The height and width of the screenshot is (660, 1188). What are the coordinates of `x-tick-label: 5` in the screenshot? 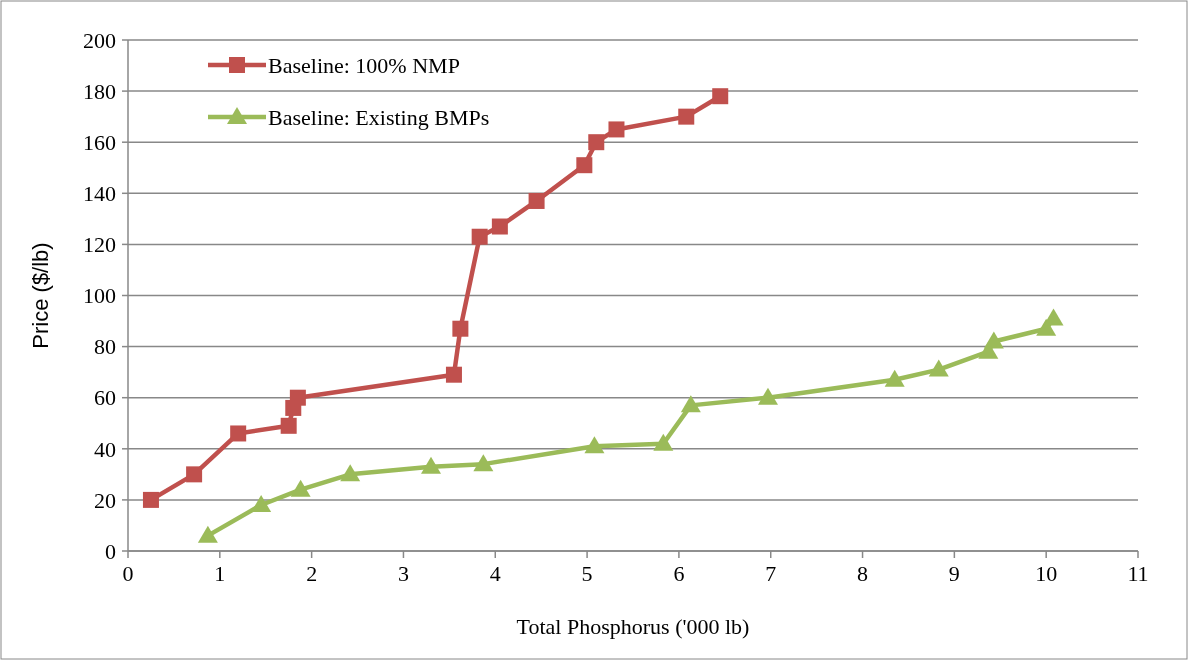 It's located at (587, 573).